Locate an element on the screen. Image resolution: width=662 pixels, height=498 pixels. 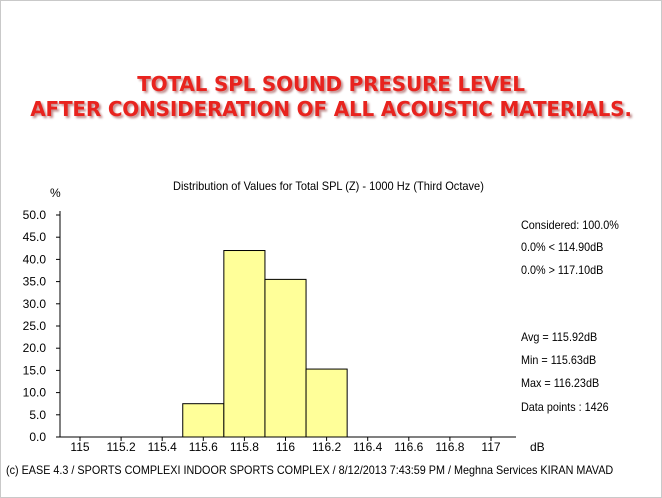
stat-data-points: Data points : 1426 is located at coordinates (565, 407).